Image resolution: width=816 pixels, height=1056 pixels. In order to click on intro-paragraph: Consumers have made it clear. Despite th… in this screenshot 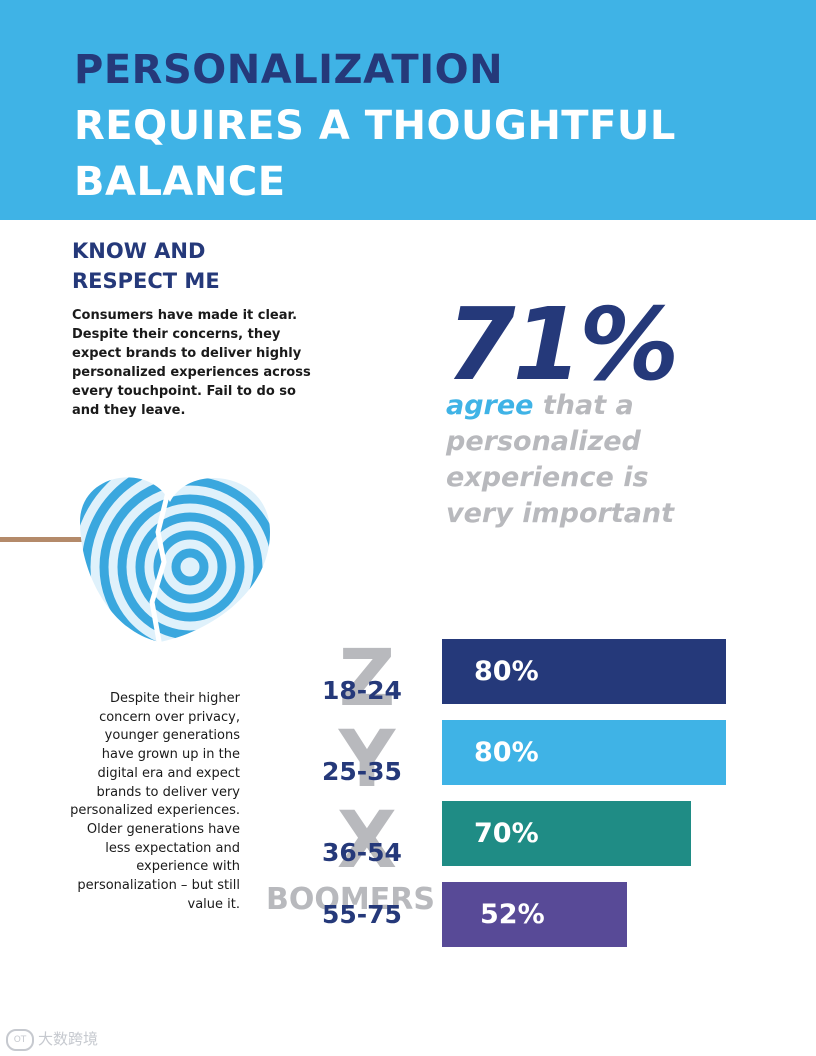, I will do `click(191, 363)`.